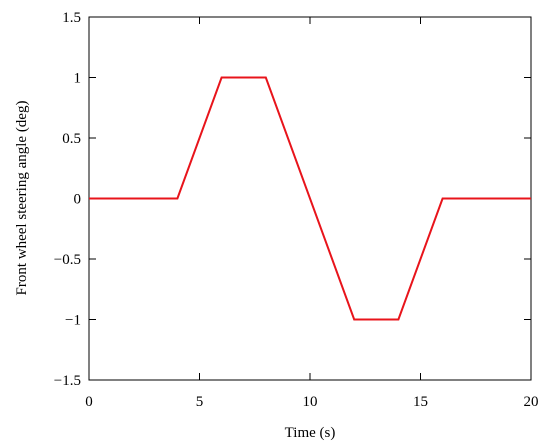 This screenshot has height=446, width=550. What do you see at coordinates (310, 433) in the screenshot?
I see `x-axis-label: Time (s)` at bounding box center [310, 433].